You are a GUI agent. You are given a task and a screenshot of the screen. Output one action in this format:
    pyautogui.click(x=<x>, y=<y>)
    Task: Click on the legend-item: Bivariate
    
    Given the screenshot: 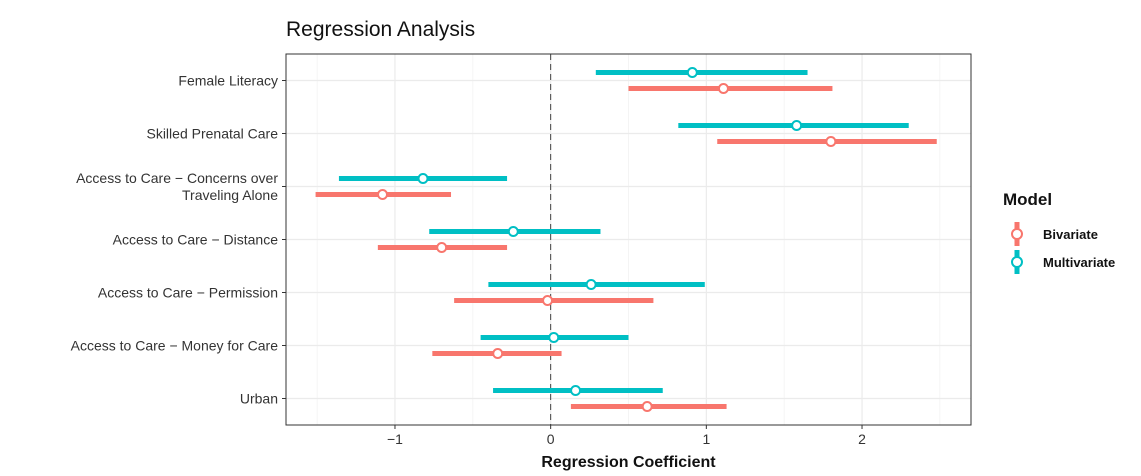 What is the action you would take?
    pyautogui.click(x=1059, y=234)
    